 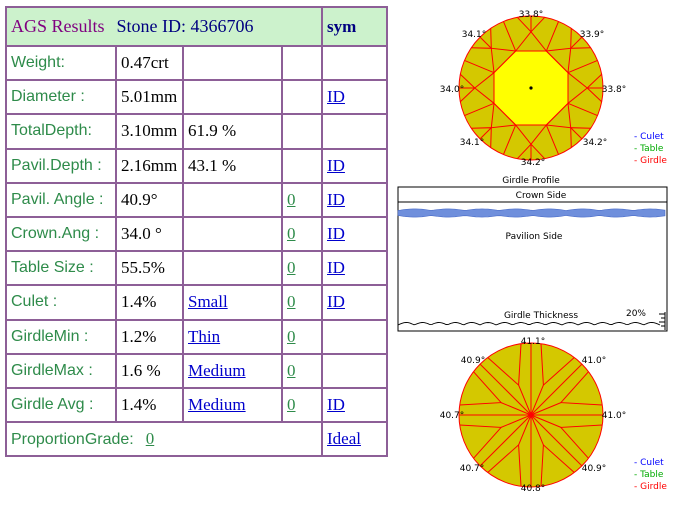 I want to click on header-title-cell: AGS Results Stone ID: 4366706, so click(x=164, y=26).